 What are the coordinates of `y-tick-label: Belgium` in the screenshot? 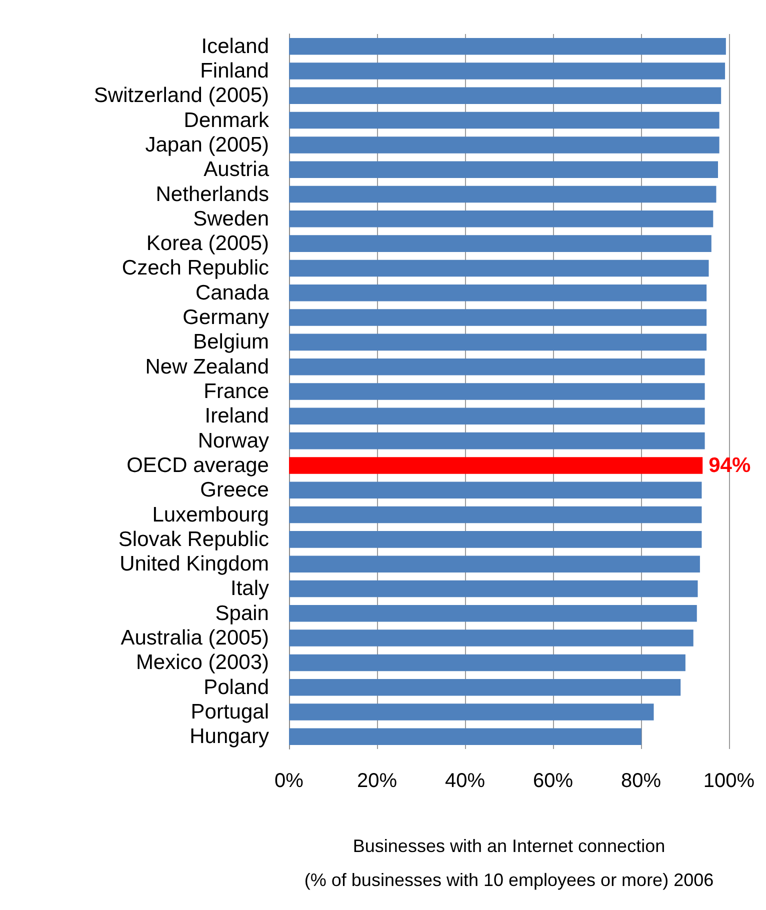 It's located at (231, 342).